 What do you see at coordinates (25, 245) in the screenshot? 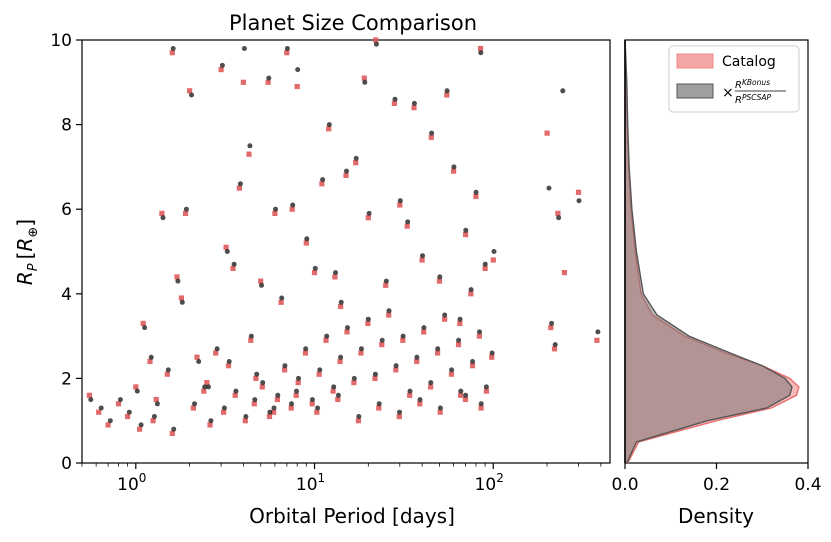
I see `y-label-symbol: R` at bounding box center [25, 245].